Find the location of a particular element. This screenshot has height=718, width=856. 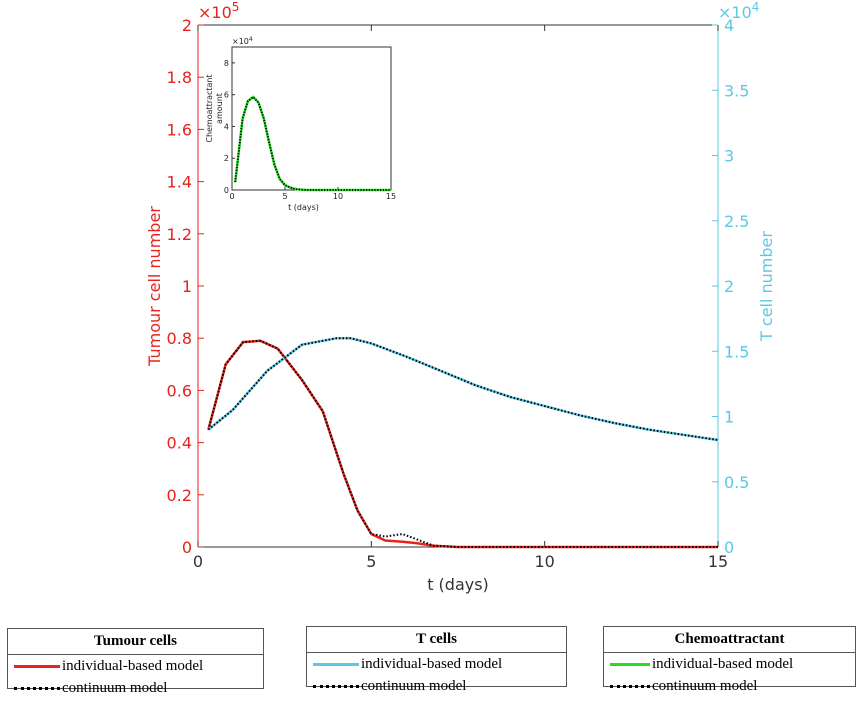

left-tick-label: 0 is located at coordinates (187, 547).